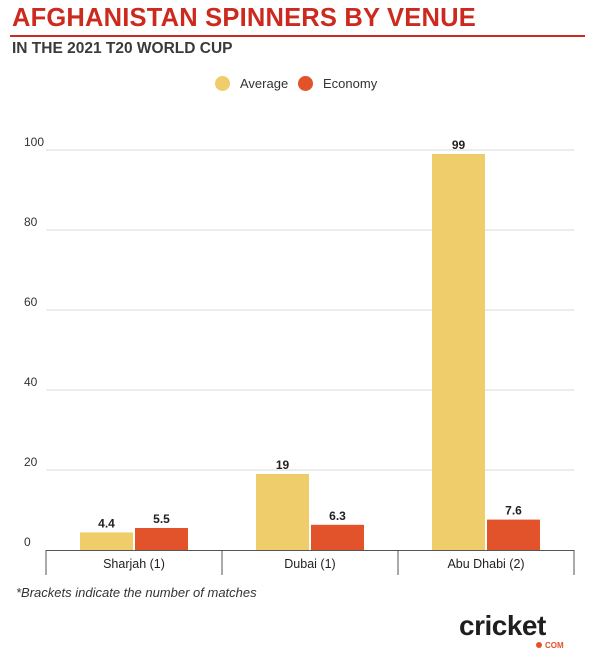  Describe the element at coordinates (244, 18) in the screenshot. I see `chart-title: AFGHANISTAN SPINNERS BY VENUE` at that location.